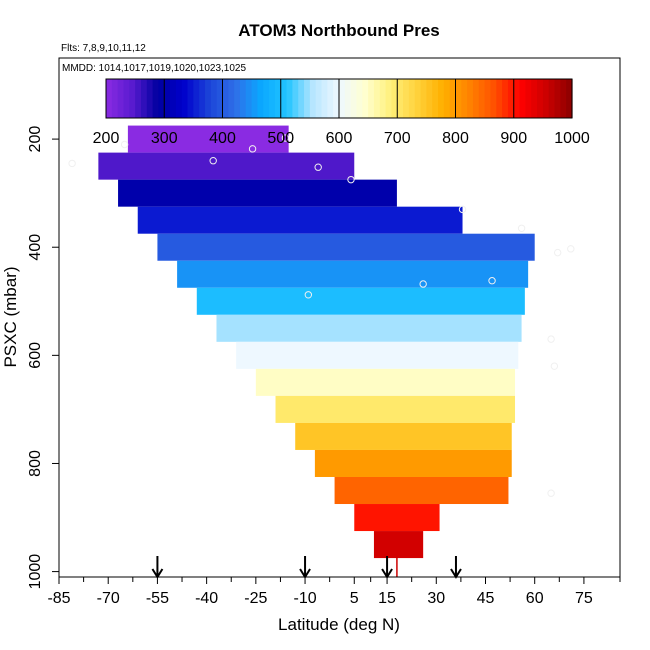 The height and width of the screenshot is (650, 650). What do you see at coordinates (535, 598) in the screenshot?
I see `x-tick-label: 60` at bounding box center [535, 598].